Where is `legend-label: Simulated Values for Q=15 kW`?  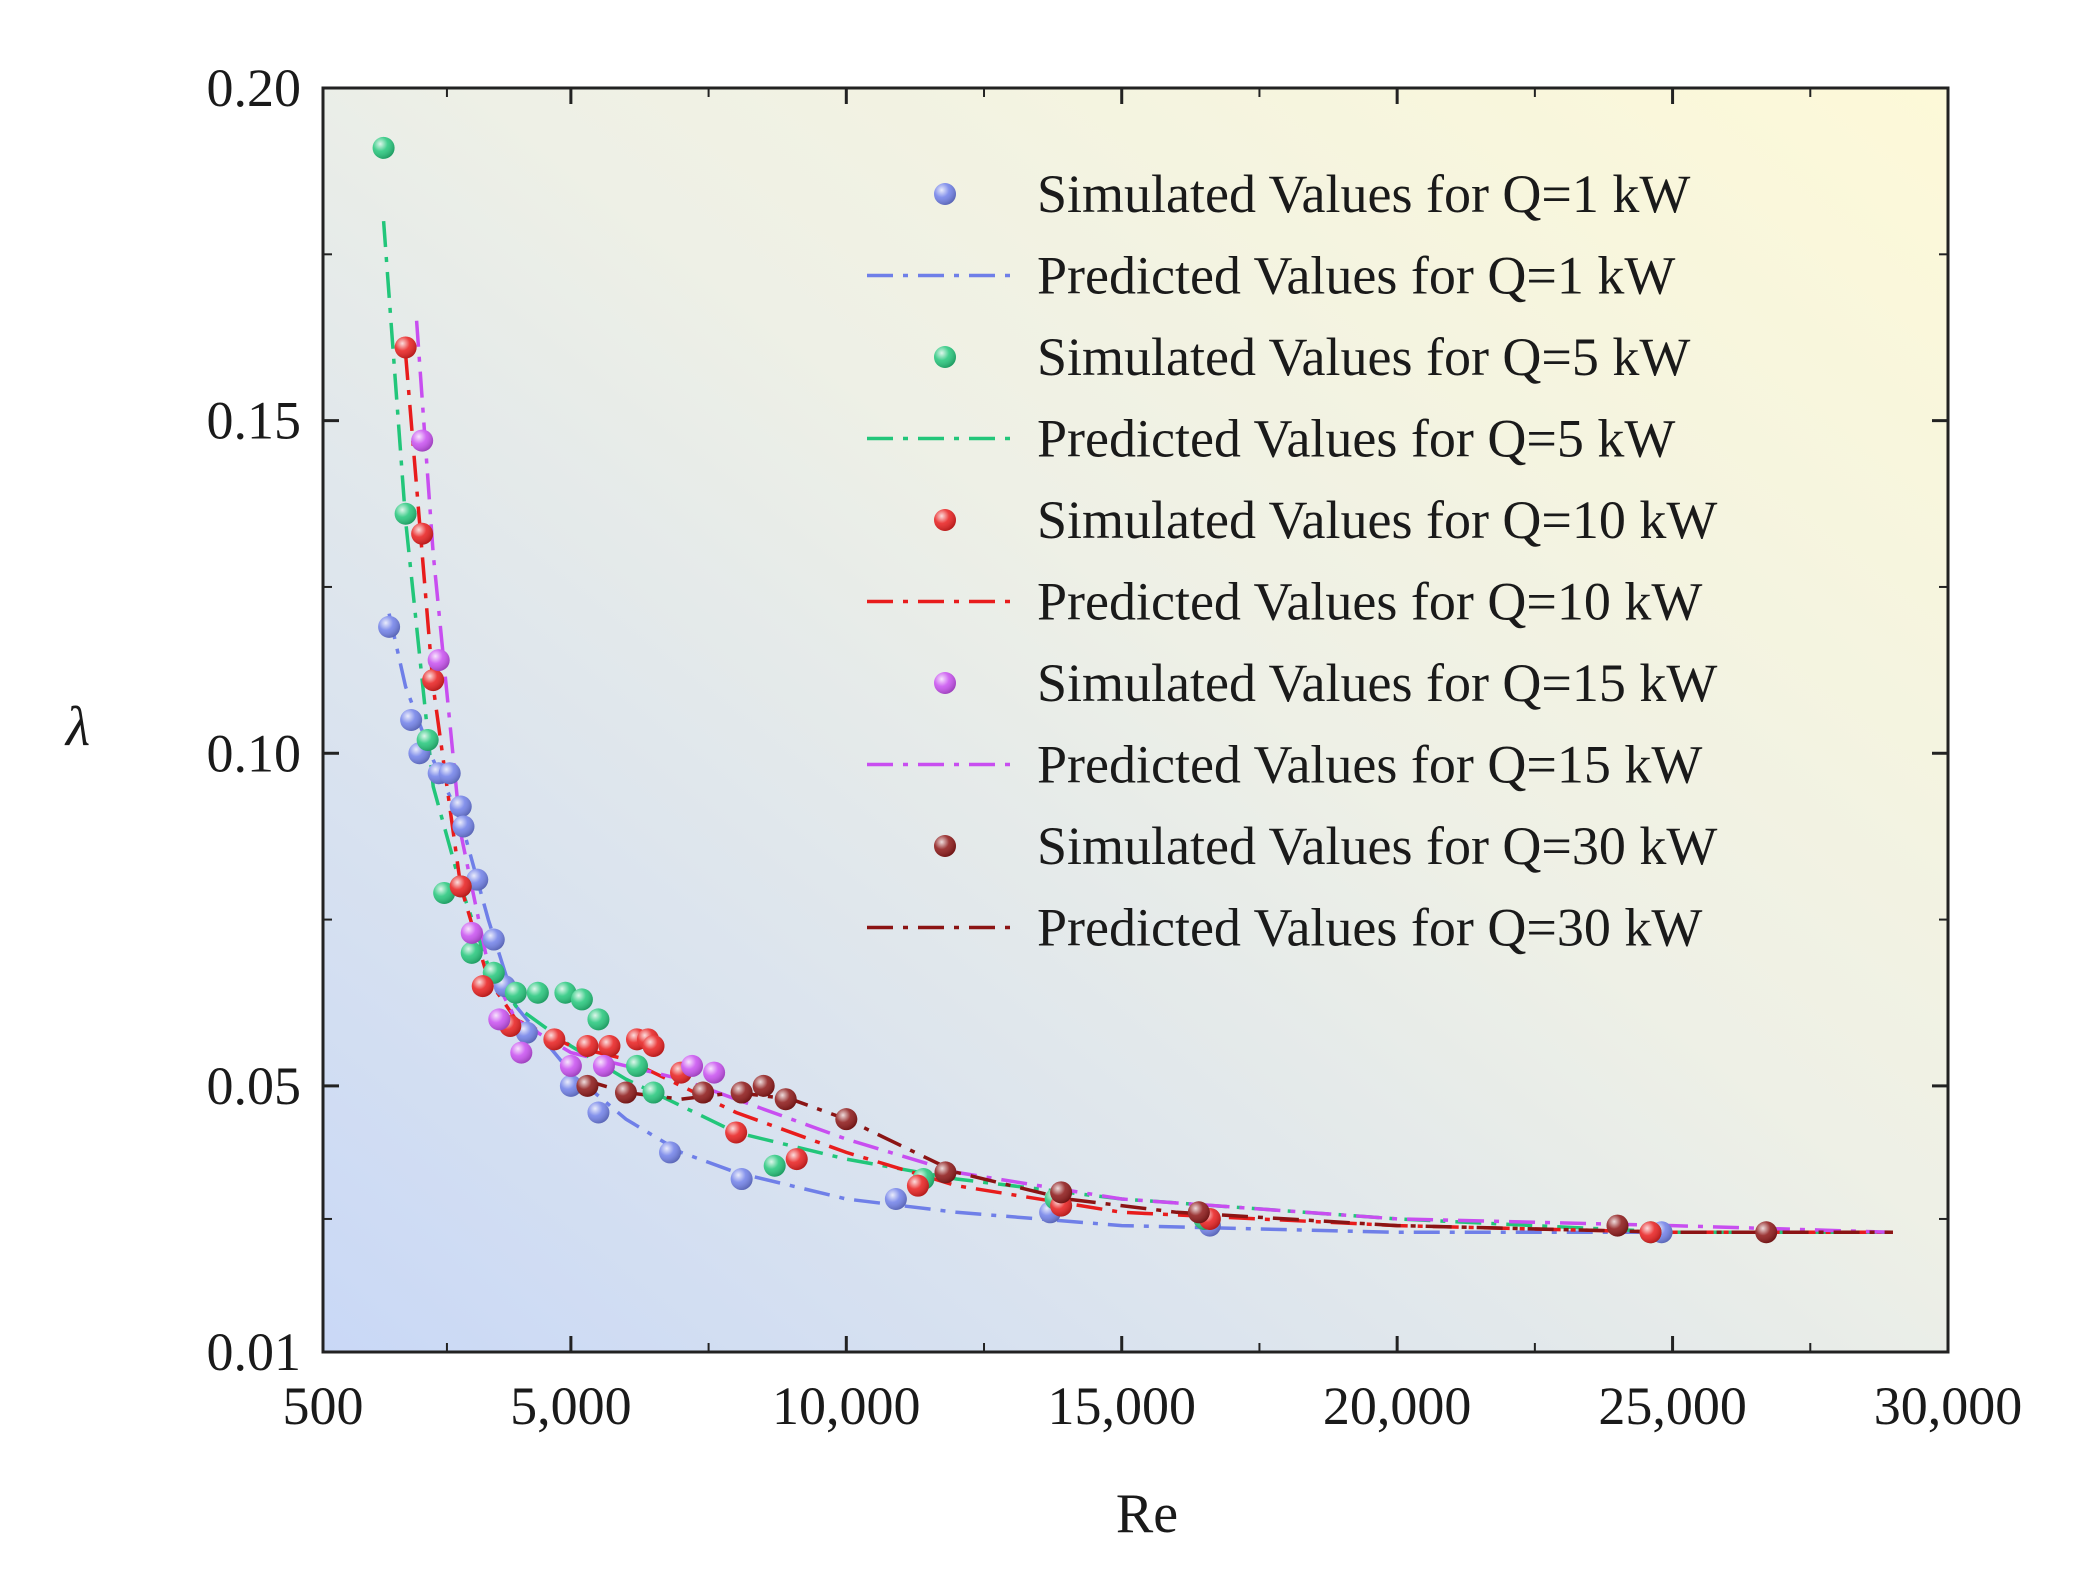 legend-label: Simulated Values for Q=15 kW is located at coordinates (1377, 683).